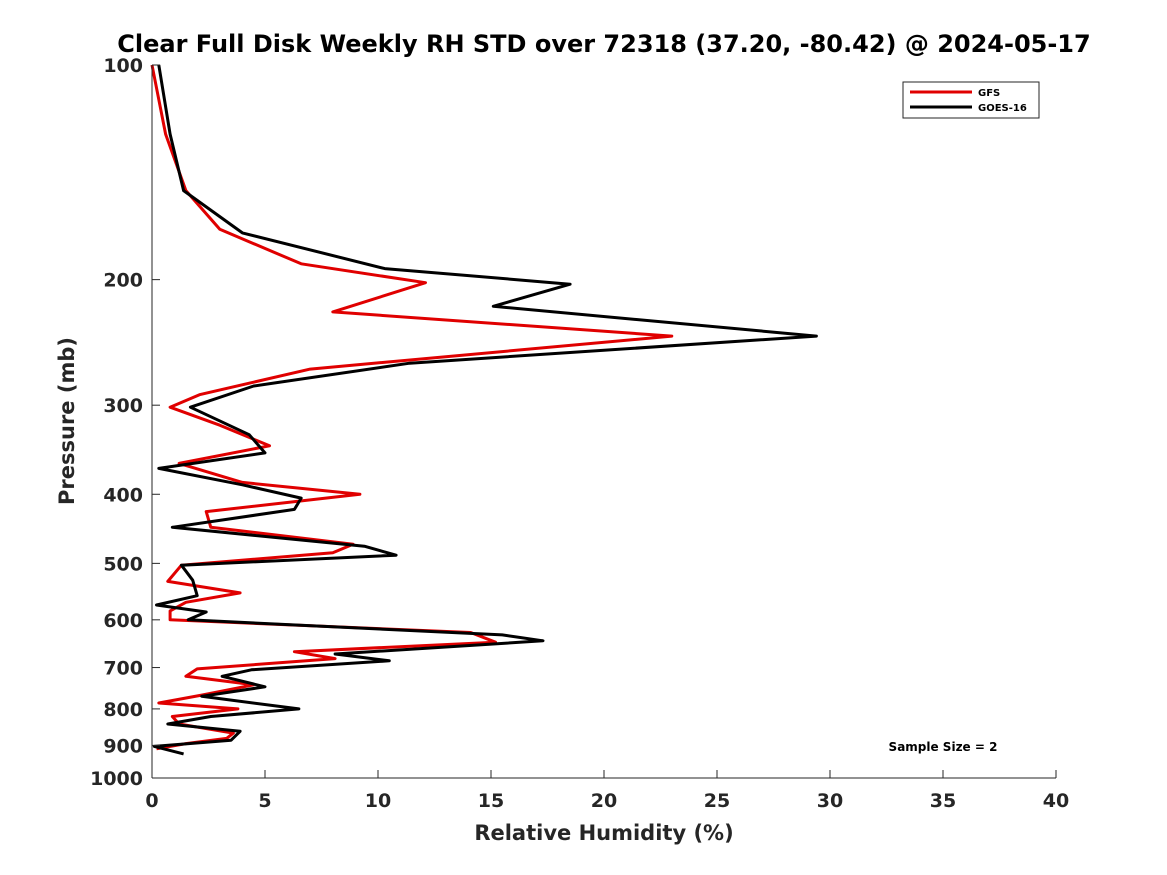 Image resolution: width=1167 pixels, height=875 pixels. What do you see at coordinates (1002, 108) in the screenshot?
I see `legend-label-goes16: GOES-16` at bounding box center [1002, 108].